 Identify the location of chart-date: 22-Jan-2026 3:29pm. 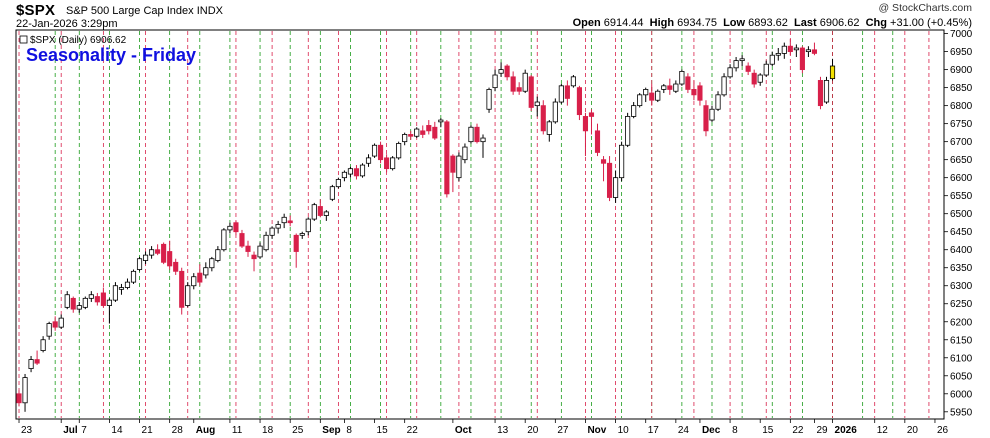
(67, 24).